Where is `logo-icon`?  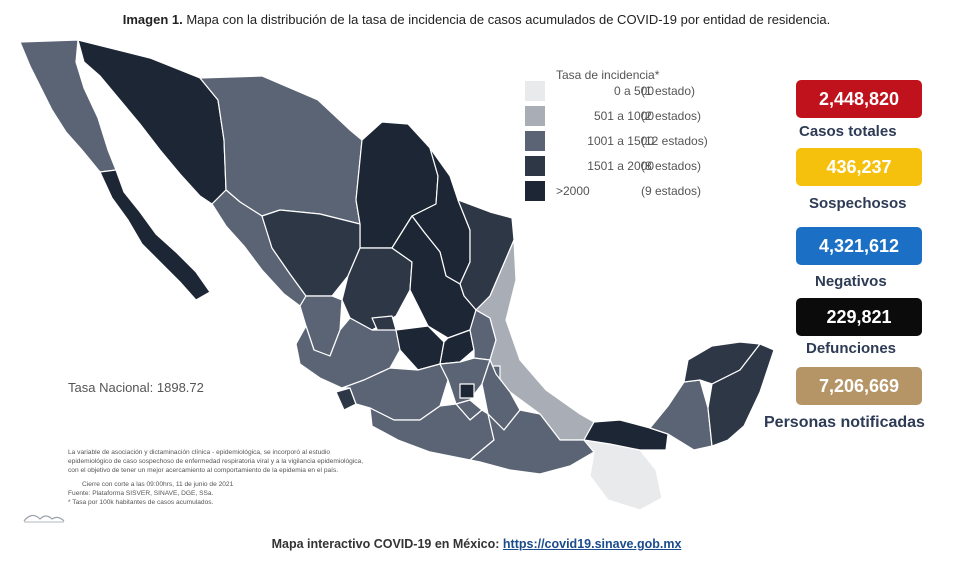
logo-icon is located at coordinates (44, 518).